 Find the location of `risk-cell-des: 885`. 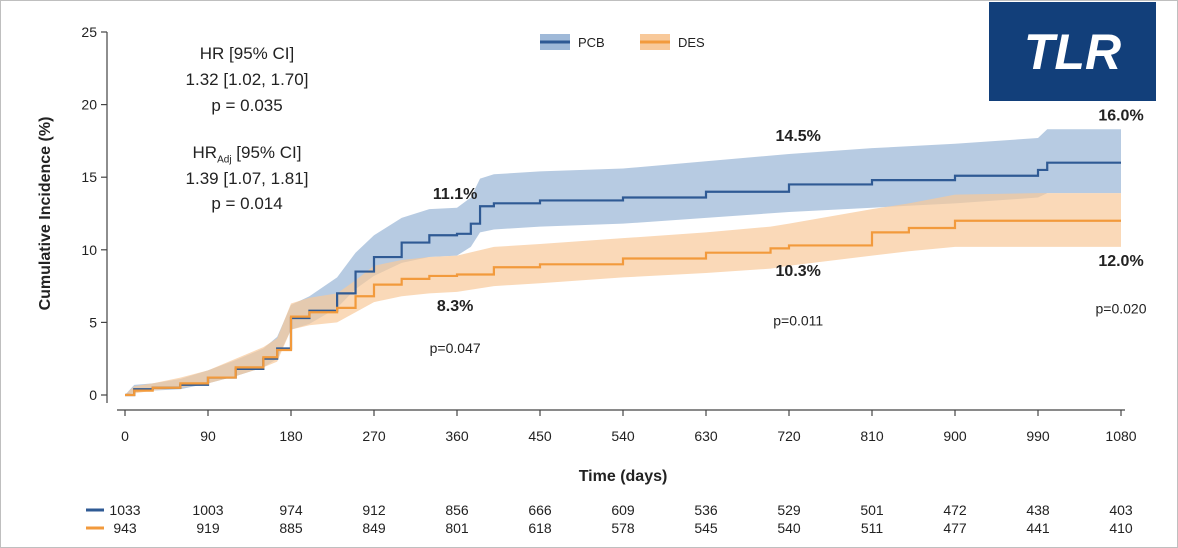

risk-cell-des: 885 is located at coordinates (291, 528).